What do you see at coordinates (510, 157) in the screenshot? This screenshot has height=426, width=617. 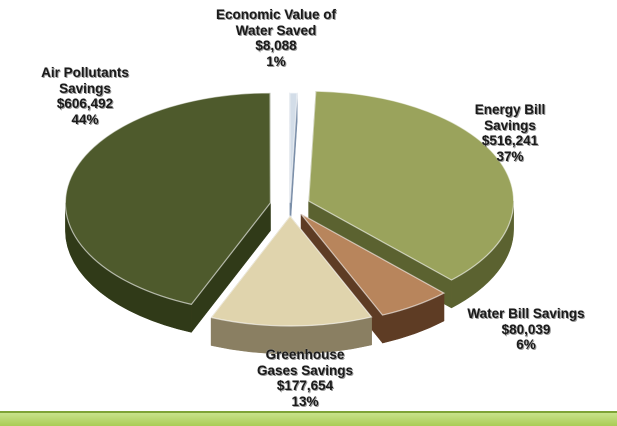 I see `label-energy-percent: 37%` at bounding box center [510, 157].